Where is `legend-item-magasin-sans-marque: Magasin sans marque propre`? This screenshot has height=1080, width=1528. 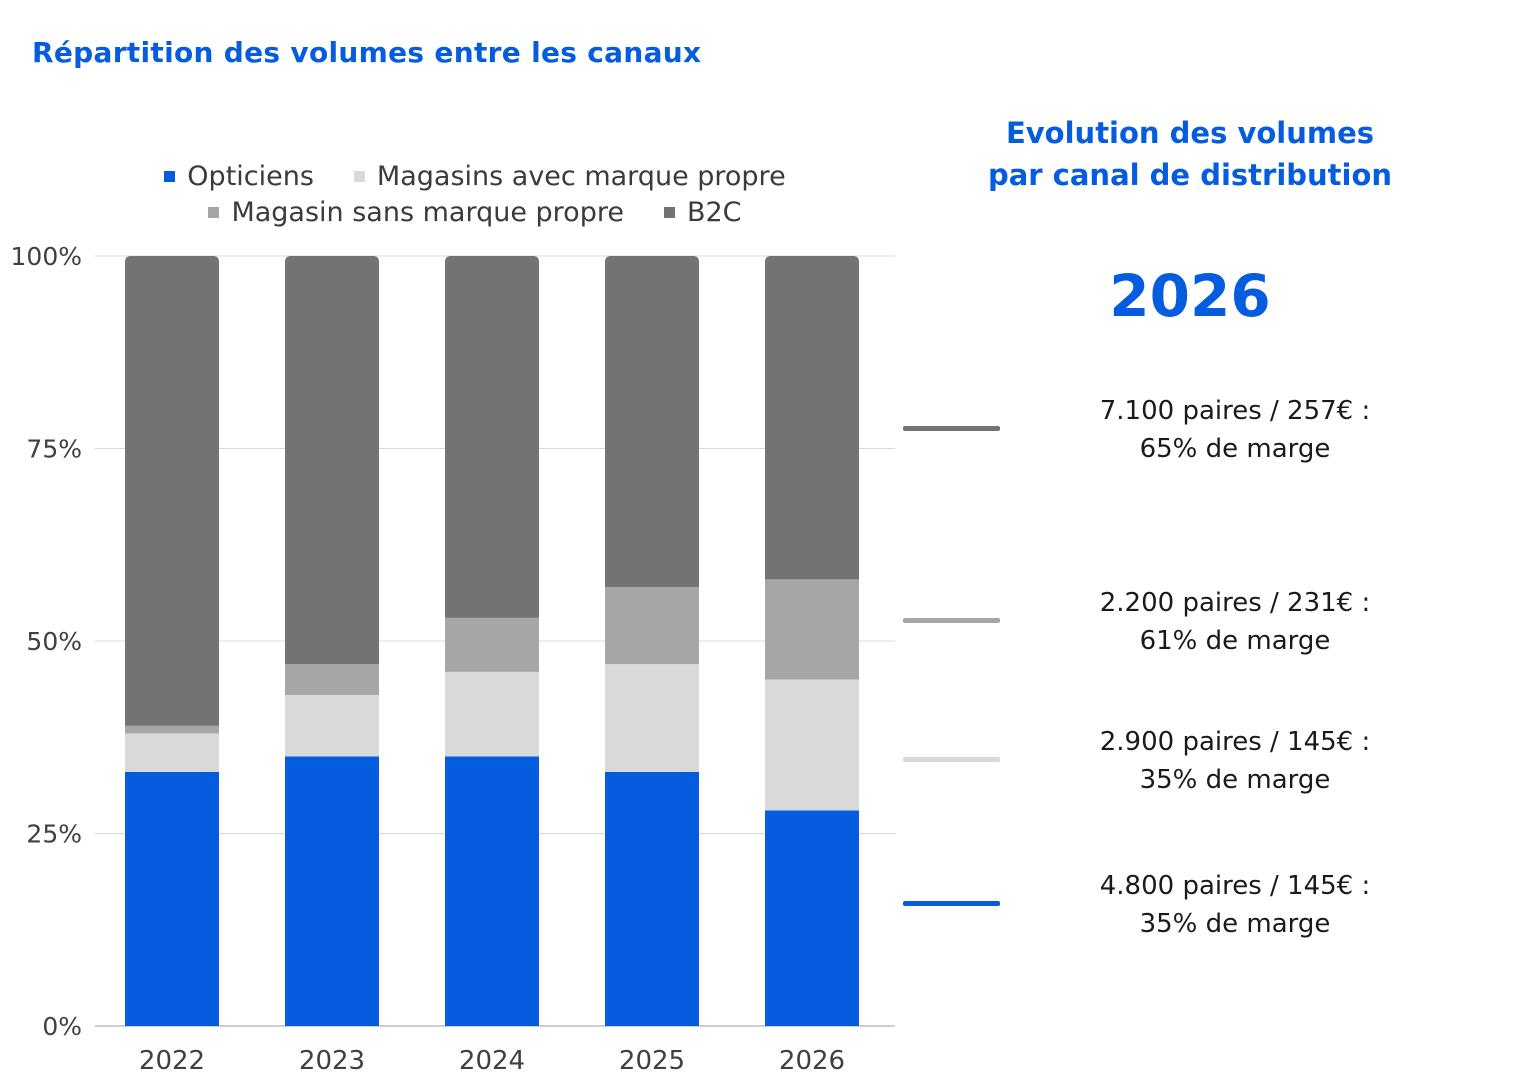
legend-item-magasin-sans-marque: Magasin sans marque propre is located at coordinates (416, 212).